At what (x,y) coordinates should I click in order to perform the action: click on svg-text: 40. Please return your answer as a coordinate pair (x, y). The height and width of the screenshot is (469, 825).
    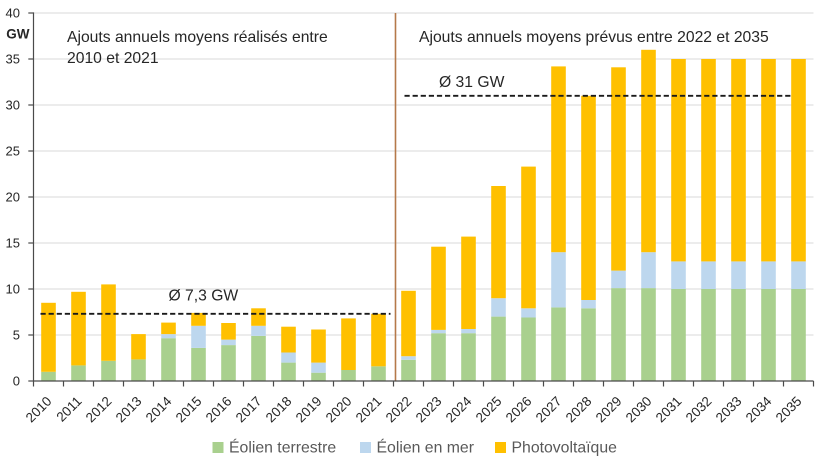
    Looking at the image, I should click on (13, 13).